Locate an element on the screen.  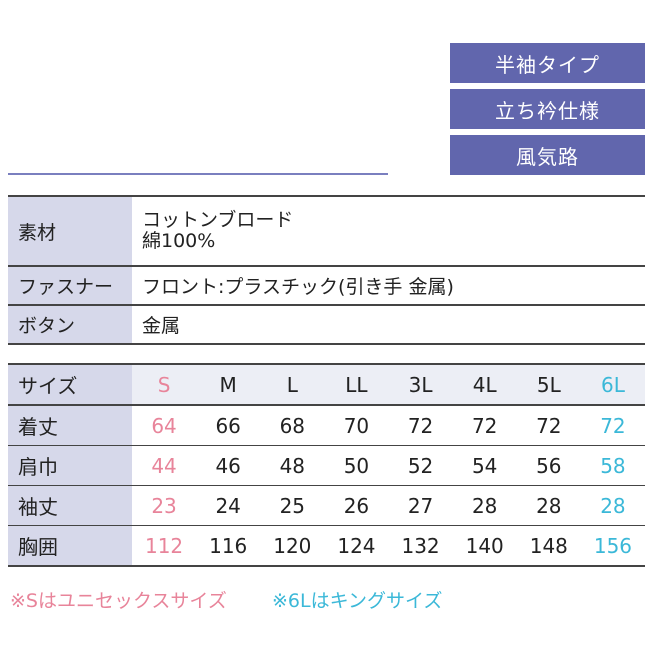
measure-cell: 52 is located at coordinates (420, 465).